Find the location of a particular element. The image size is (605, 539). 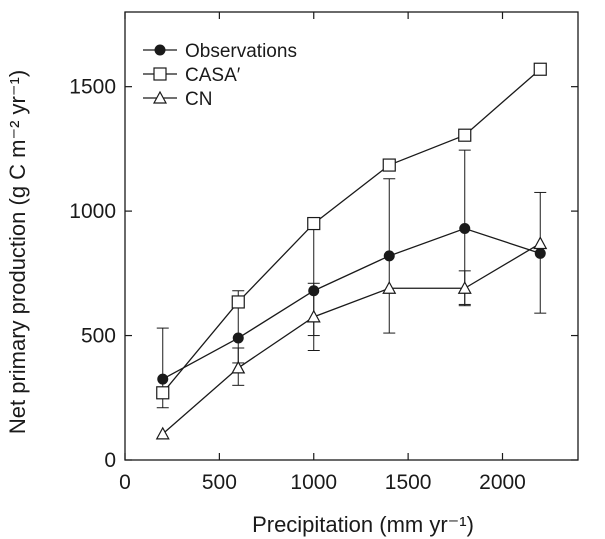

legend-label-observations: Observations is located at coordinates (241, 51).